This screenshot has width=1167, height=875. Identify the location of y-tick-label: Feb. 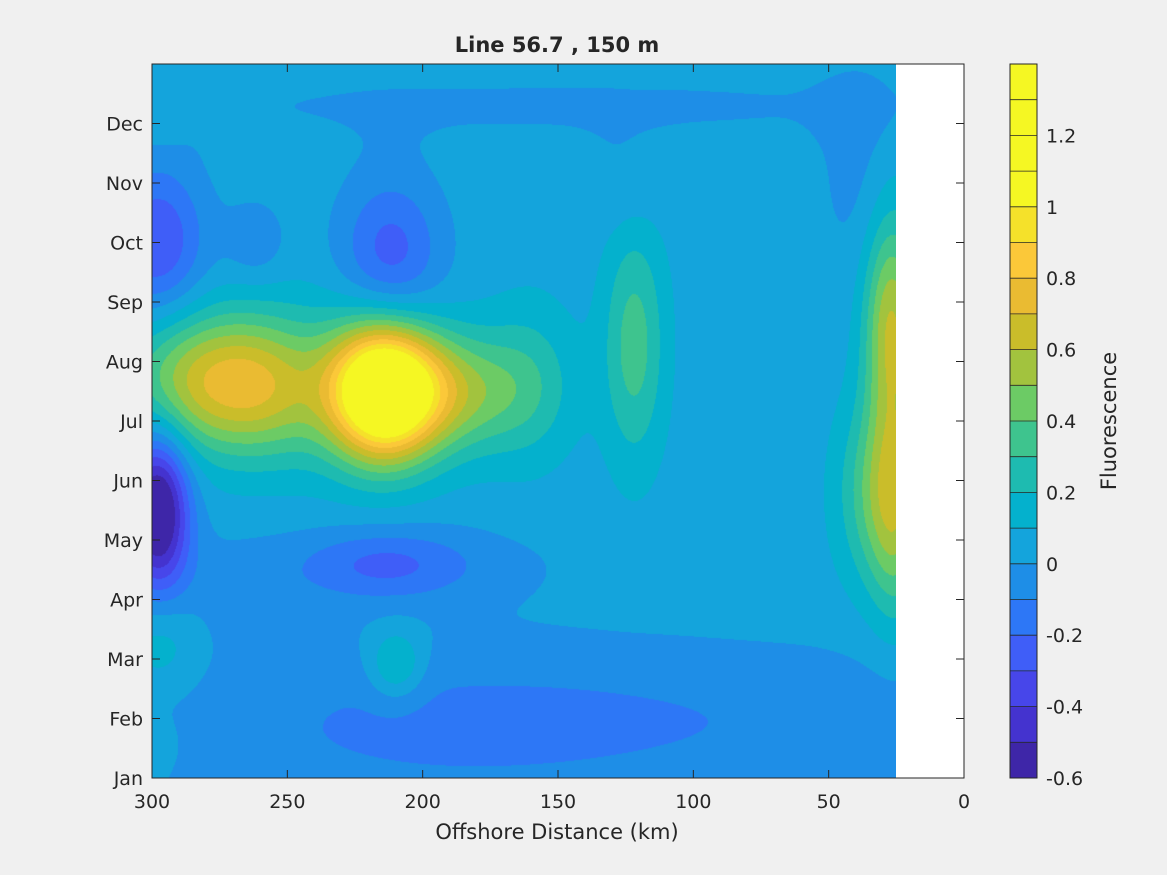
(126, 720).